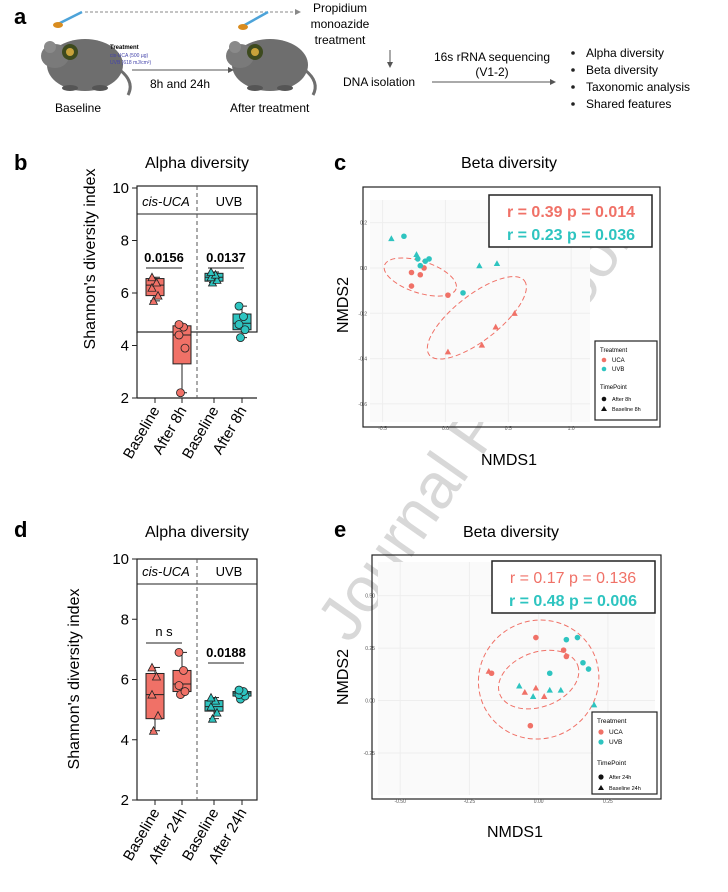 The image size is (728, 892). What do you see at coordinates (492, 57) in the screenshot?
I see `seq-line-1: 16s rRNA sequencing` at bounding box center [492, 57].